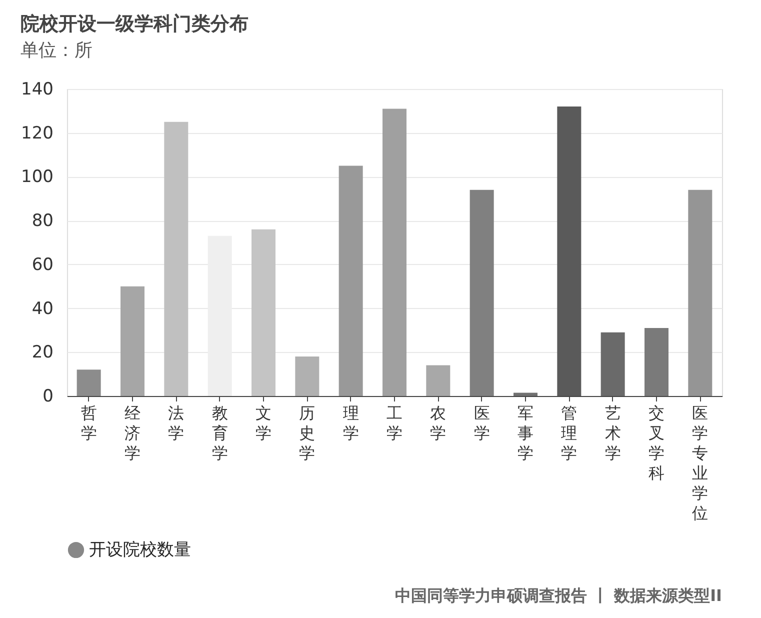 The image size is (761, 618). I want to click on x-tick-label: 医学专业学位, so click(700, 463).